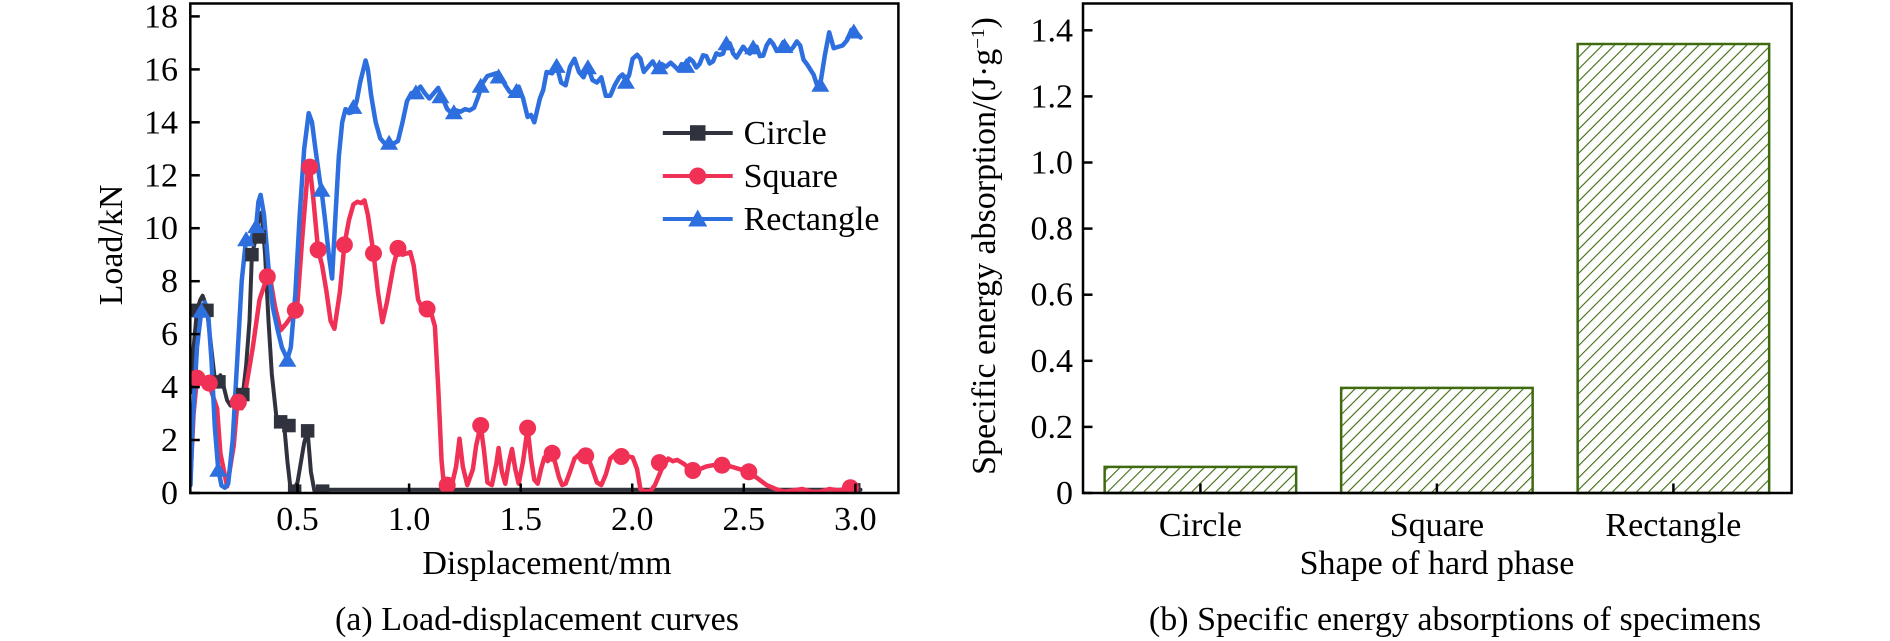 This screenshot has width=1890, height=641. Describe the element at coordinates (161, 69) in the screenshot. I see `svg-text: 16` at that location.